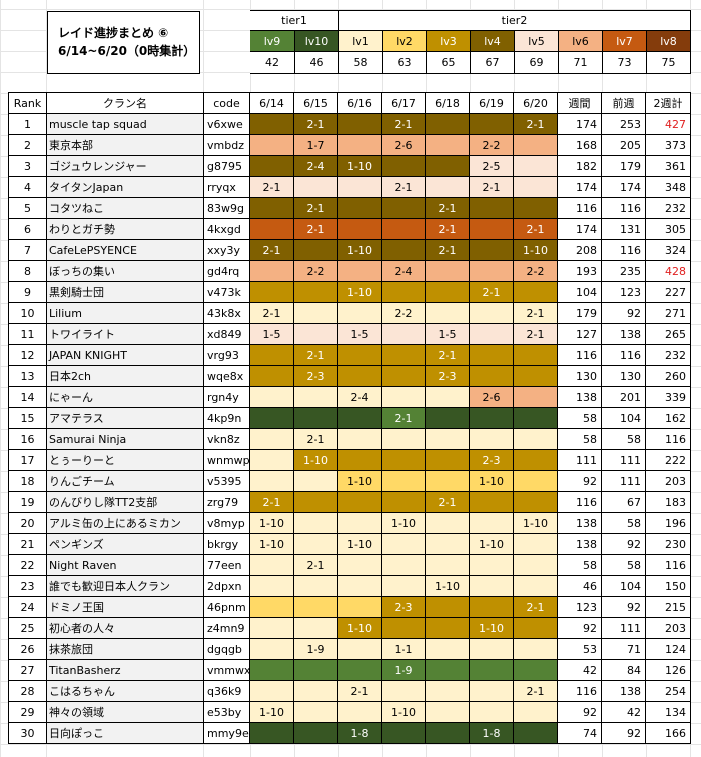 The height and width of the screenshot is (757, 701). What do you see at coordinates (28, 124) in the screenshot?
I see `rank-cell: 1` at bounding box center [28, 124].